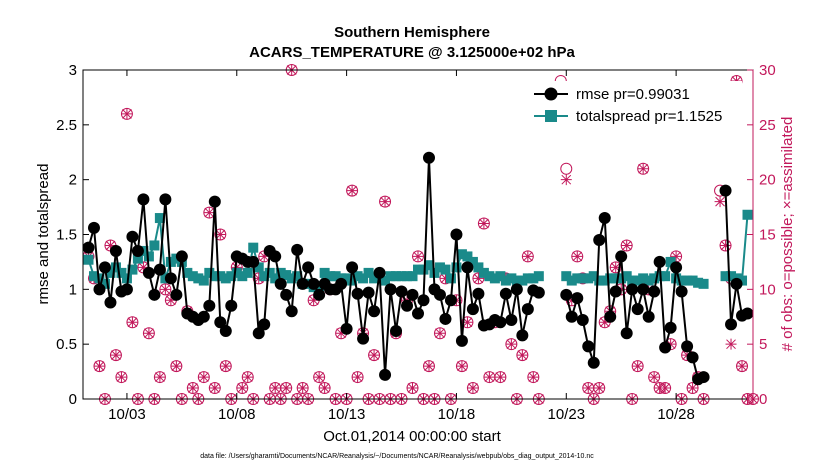 The image size is (830, 470). Describe the element at coordinates (66, 125) in the screenshot. I see `y-tick-label: 2.5` at that location.